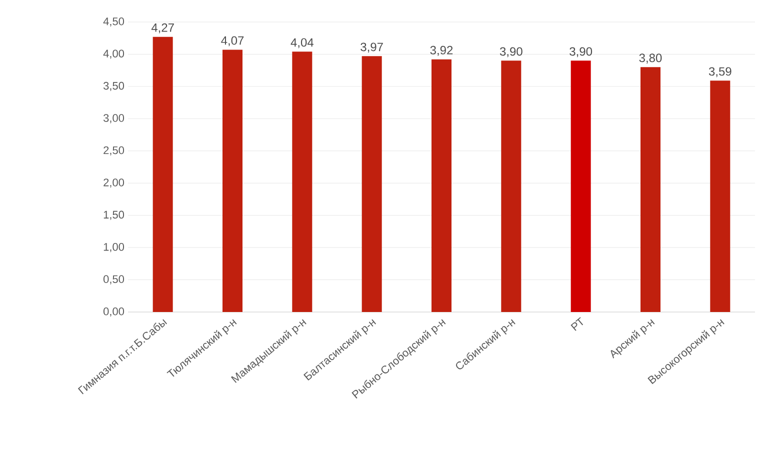  I want to click on y-tick-label: 0,50, so click(113, 279).